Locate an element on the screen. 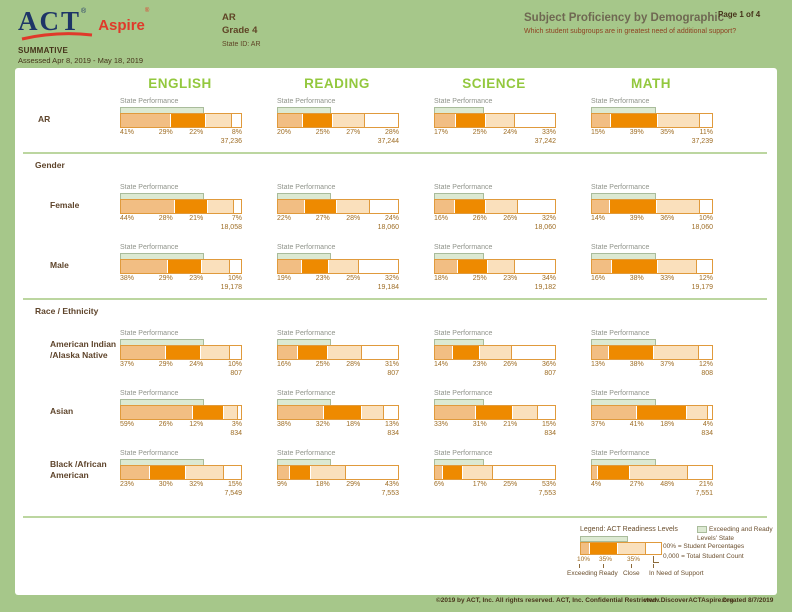 The height and width of the screenshot is (612, 792). percent-labels: 19% 23% 25% 32% is located at coordinates (338, 278).